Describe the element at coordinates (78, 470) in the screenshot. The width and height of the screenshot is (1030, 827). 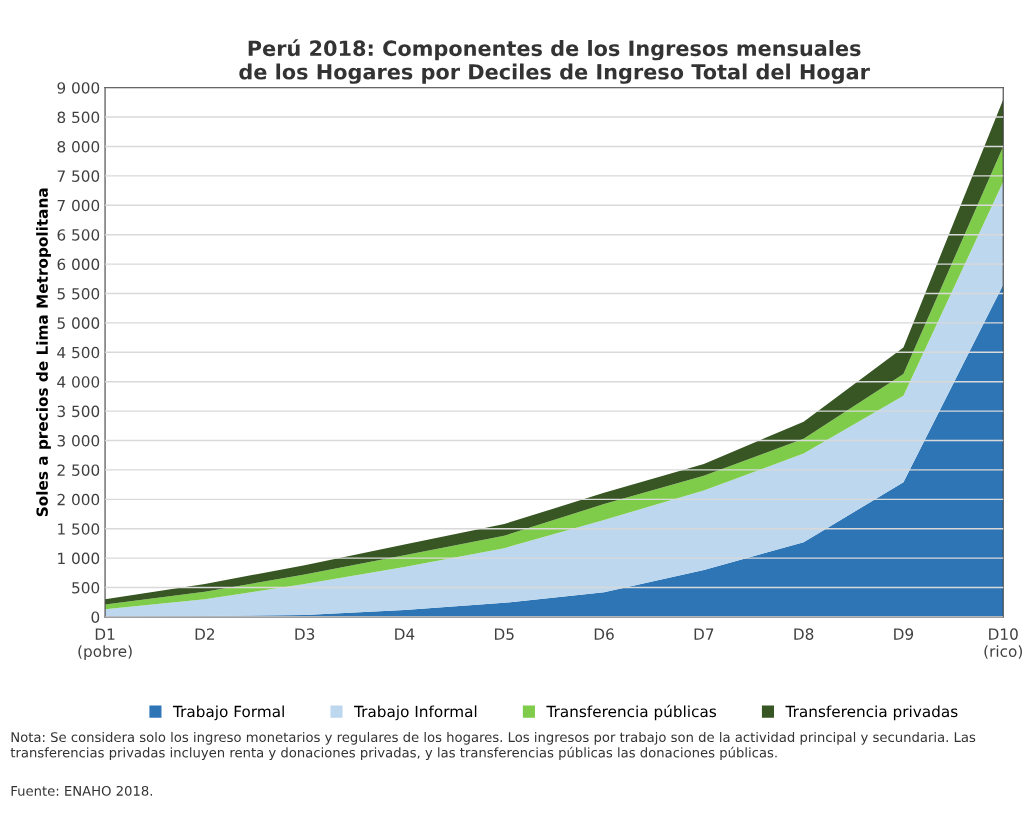
I see `y-tick-label: 2 500` at that location.